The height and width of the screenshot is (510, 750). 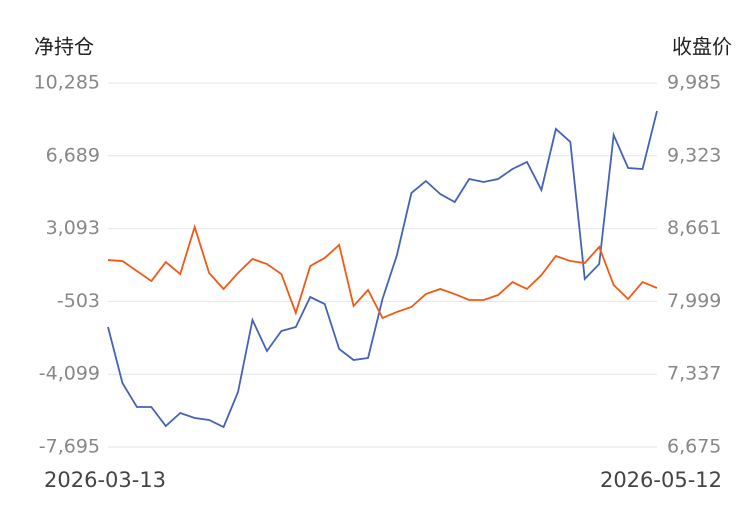 I want to click on y-axis-title: 净持仓, so click(x=64, y=47).